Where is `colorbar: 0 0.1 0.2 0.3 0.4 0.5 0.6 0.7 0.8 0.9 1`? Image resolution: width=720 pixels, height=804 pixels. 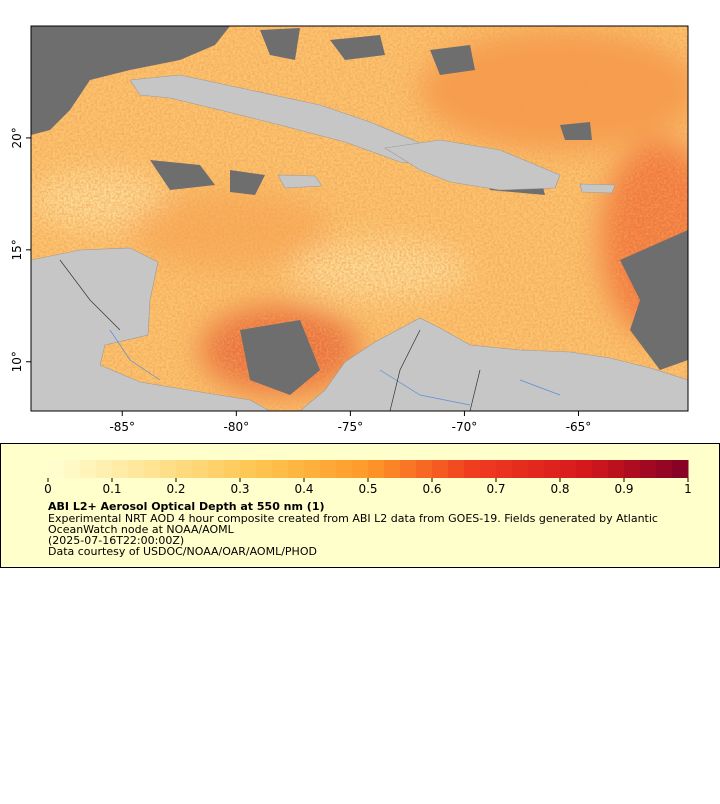
colorbar: 0 0.1 0.2 0.3 0.4 0.5 0.6 0.7 0.8 0.9 1 is located at coordinates (368, 478).